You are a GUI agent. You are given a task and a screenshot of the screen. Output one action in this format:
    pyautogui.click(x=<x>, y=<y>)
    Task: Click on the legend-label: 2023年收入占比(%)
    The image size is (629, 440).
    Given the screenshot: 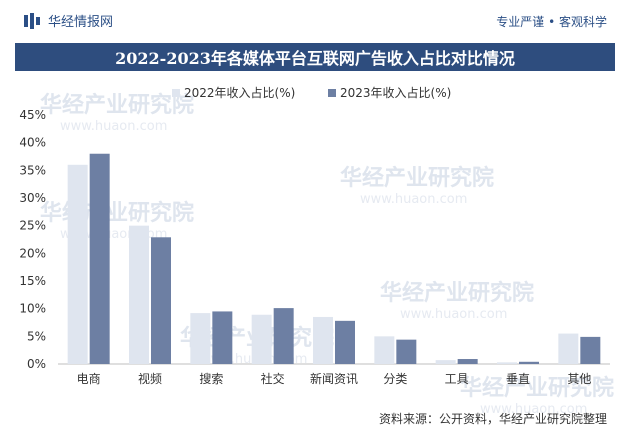 What is the action you would take?
    pyautogui.click(x=395, y=92)
    